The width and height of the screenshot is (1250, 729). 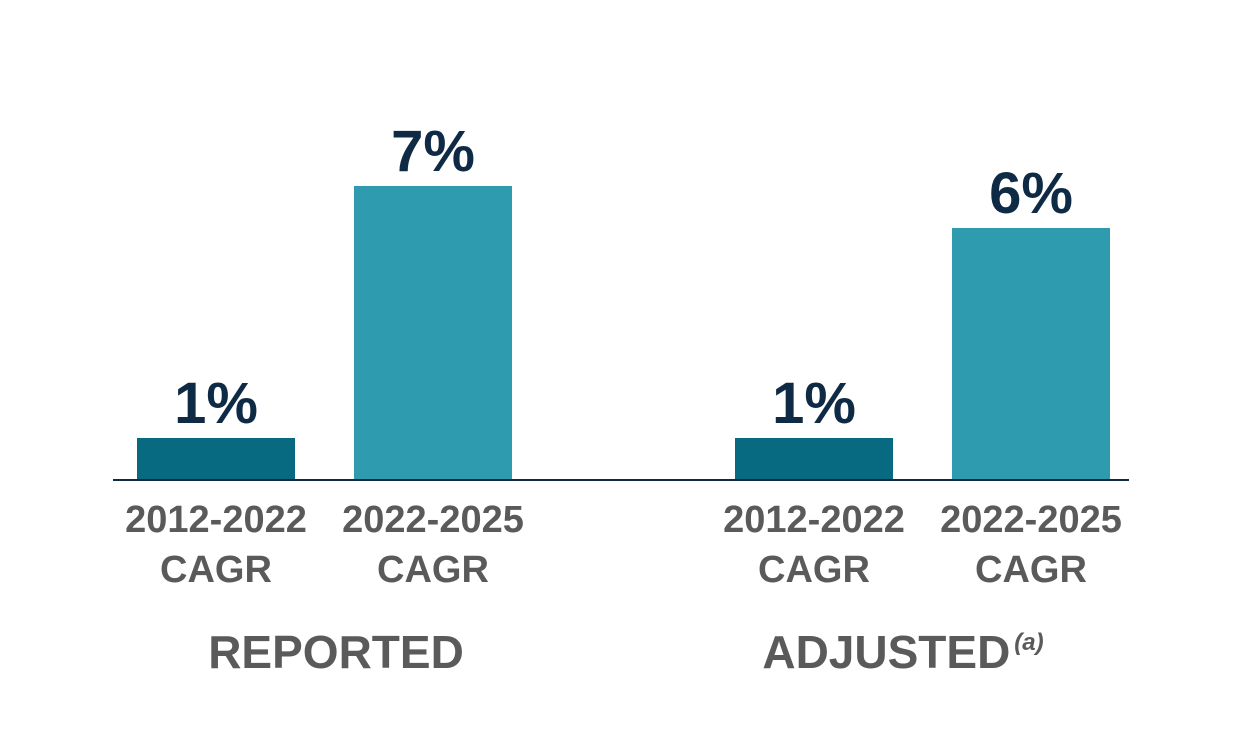 What do you see at coordinates (336, 652) in the screenshot?
I see `group-label-reported: REPORTED` at bounding box center [336, 652].